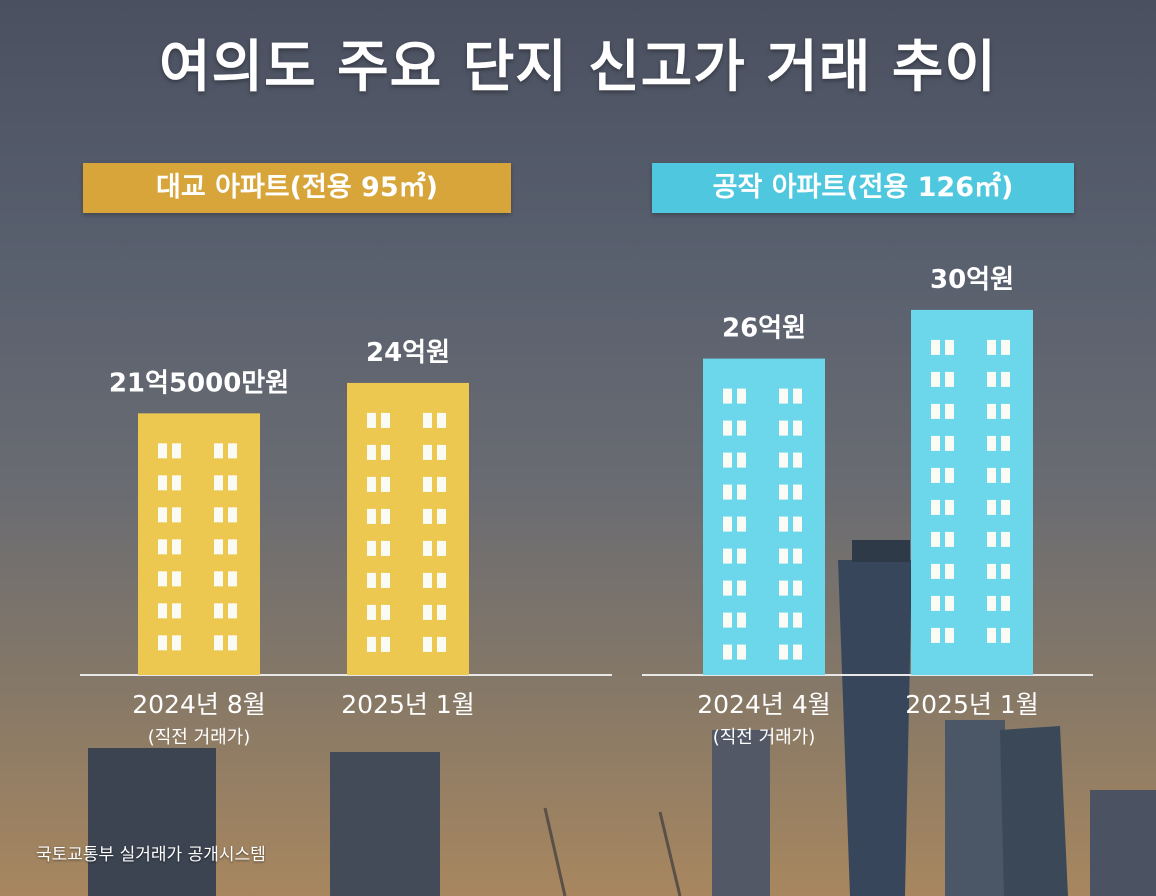  What do you see at coordinates (151, 855) in the screenshot?
I see `source-note: 국토교통부 실거래가 공개시스템` at bounding box center [151, 855].